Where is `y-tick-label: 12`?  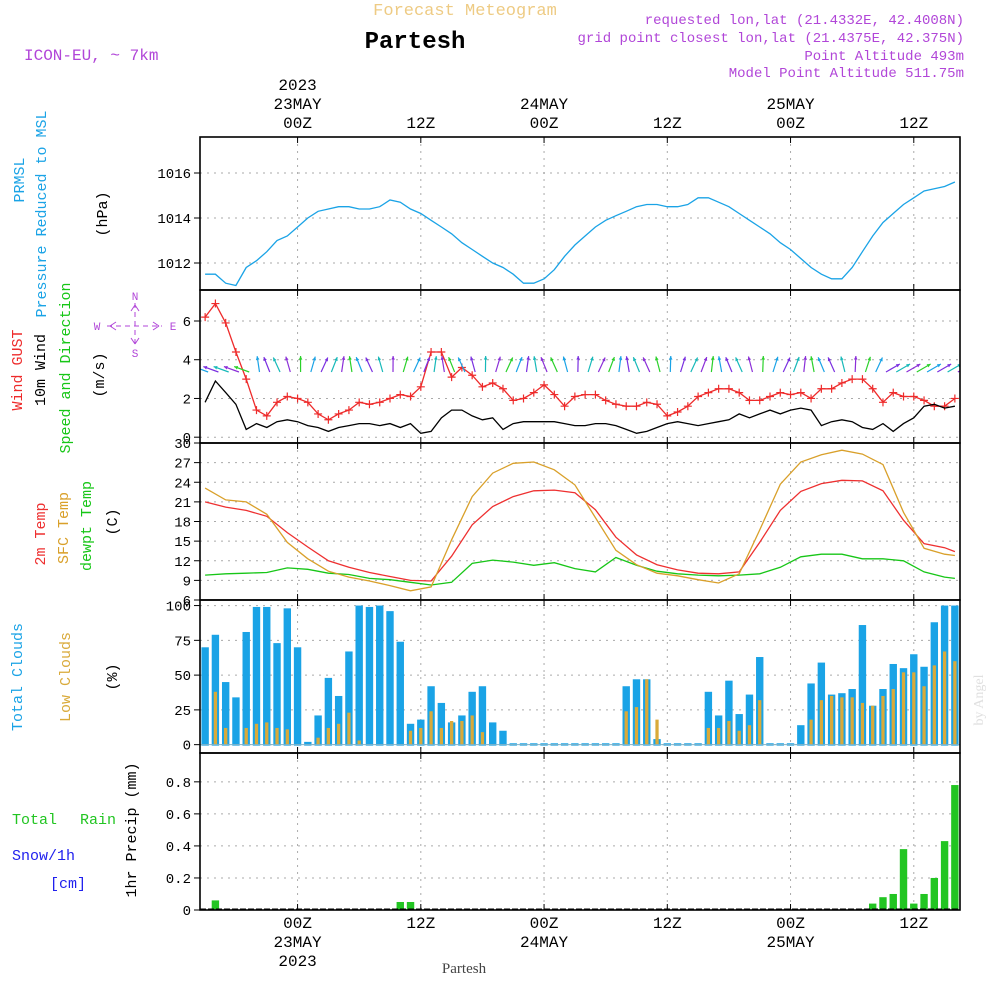
y-tick-label: 12 is located at coordinates (182, 563).